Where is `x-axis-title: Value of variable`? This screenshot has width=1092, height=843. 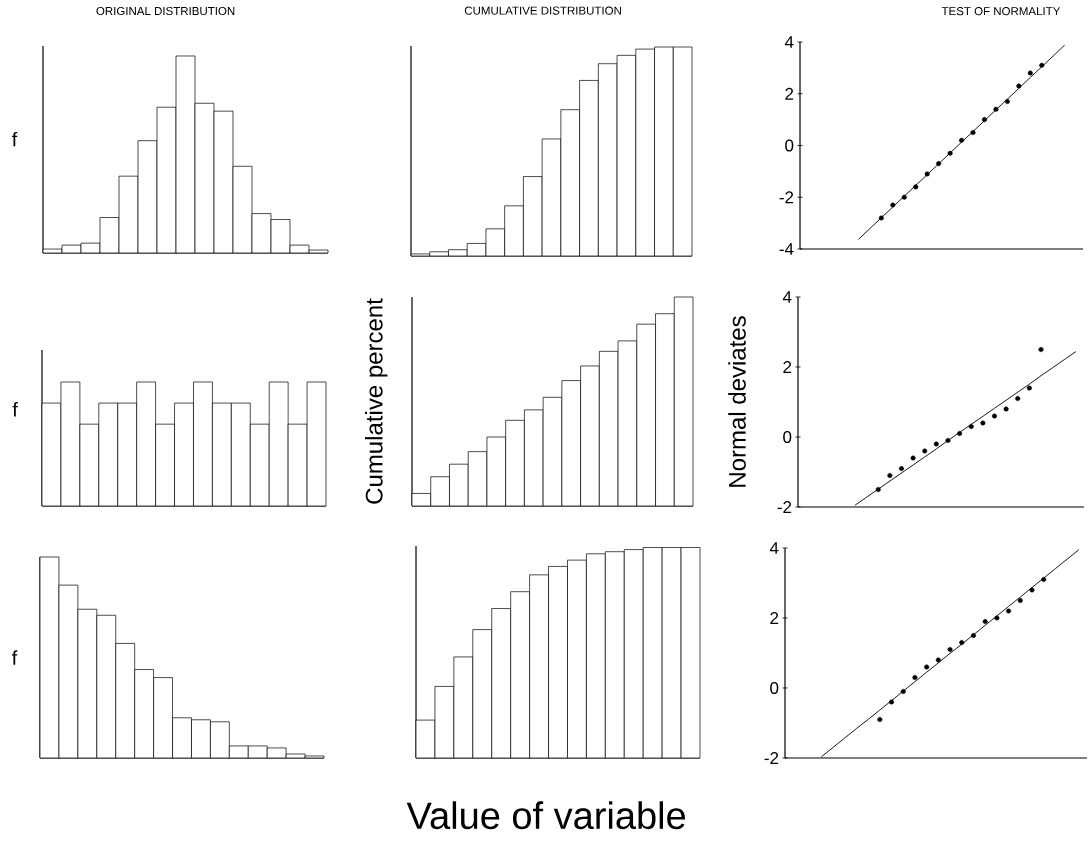 x-axis-title: Value of variable is located at coordinates (546, 815).